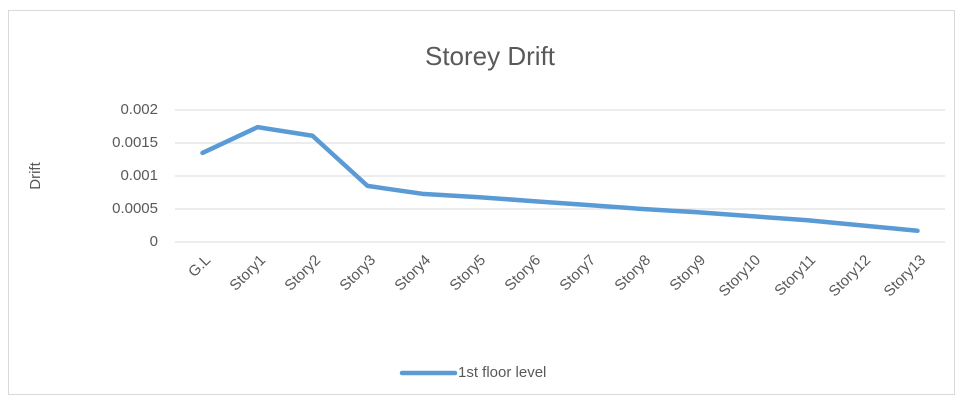 Image resolution: width=962 pixels, height=401 pixels. Describe the element at coordinates (139, 175) in the screenshot. I see `y-tick-label: 0.001` at that location.